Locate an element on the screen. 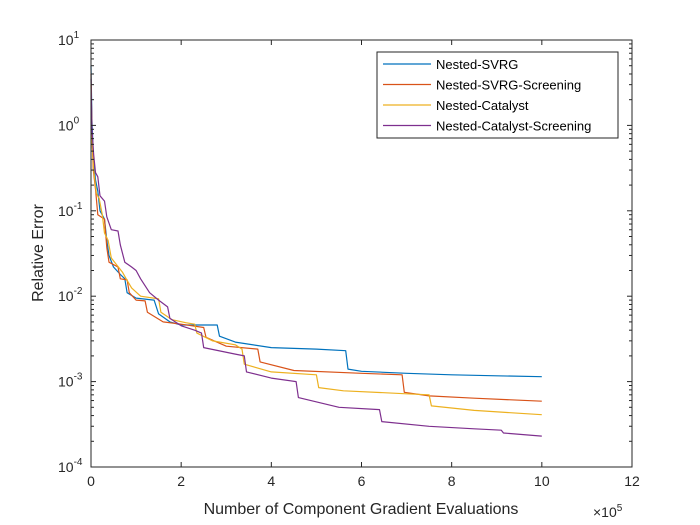 This screenshot has height=525, width=700. y-tick-label: 10¹ is located at coordinates (69, 39).